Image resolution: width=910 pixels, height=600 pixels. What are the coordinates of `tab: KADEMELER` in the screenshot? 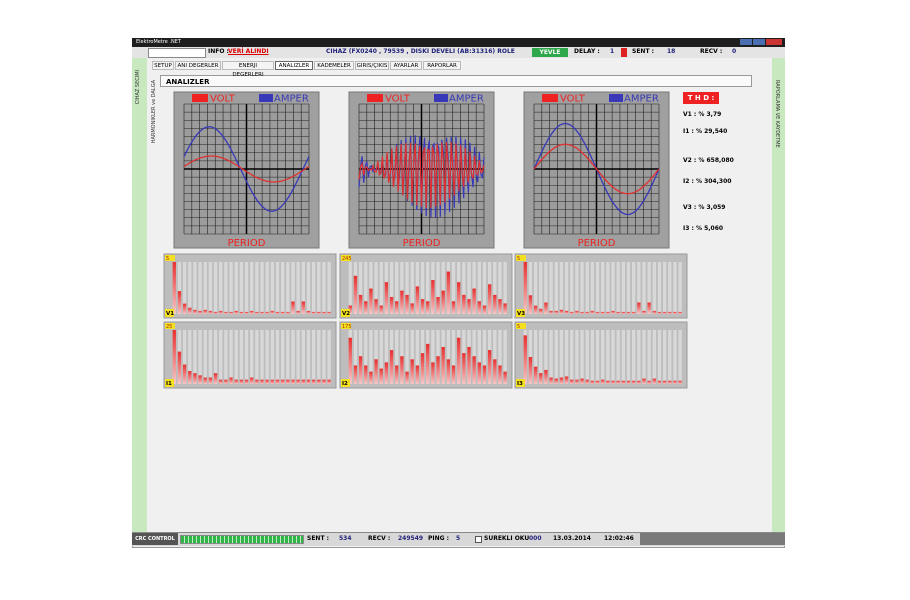 It's located at (334, 65).